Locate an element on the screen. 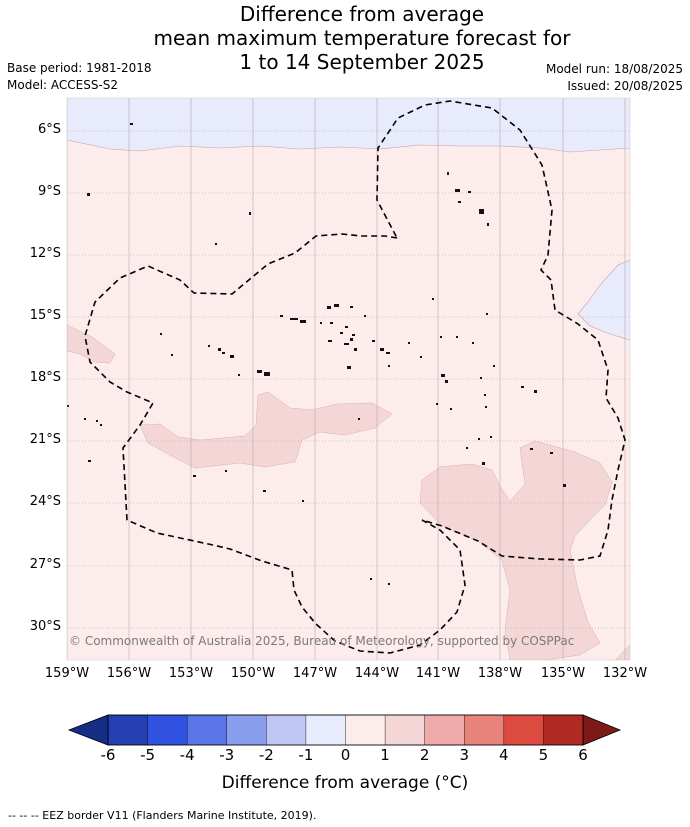  colorbar-tick: 0 is located at coordinates (345, 755).